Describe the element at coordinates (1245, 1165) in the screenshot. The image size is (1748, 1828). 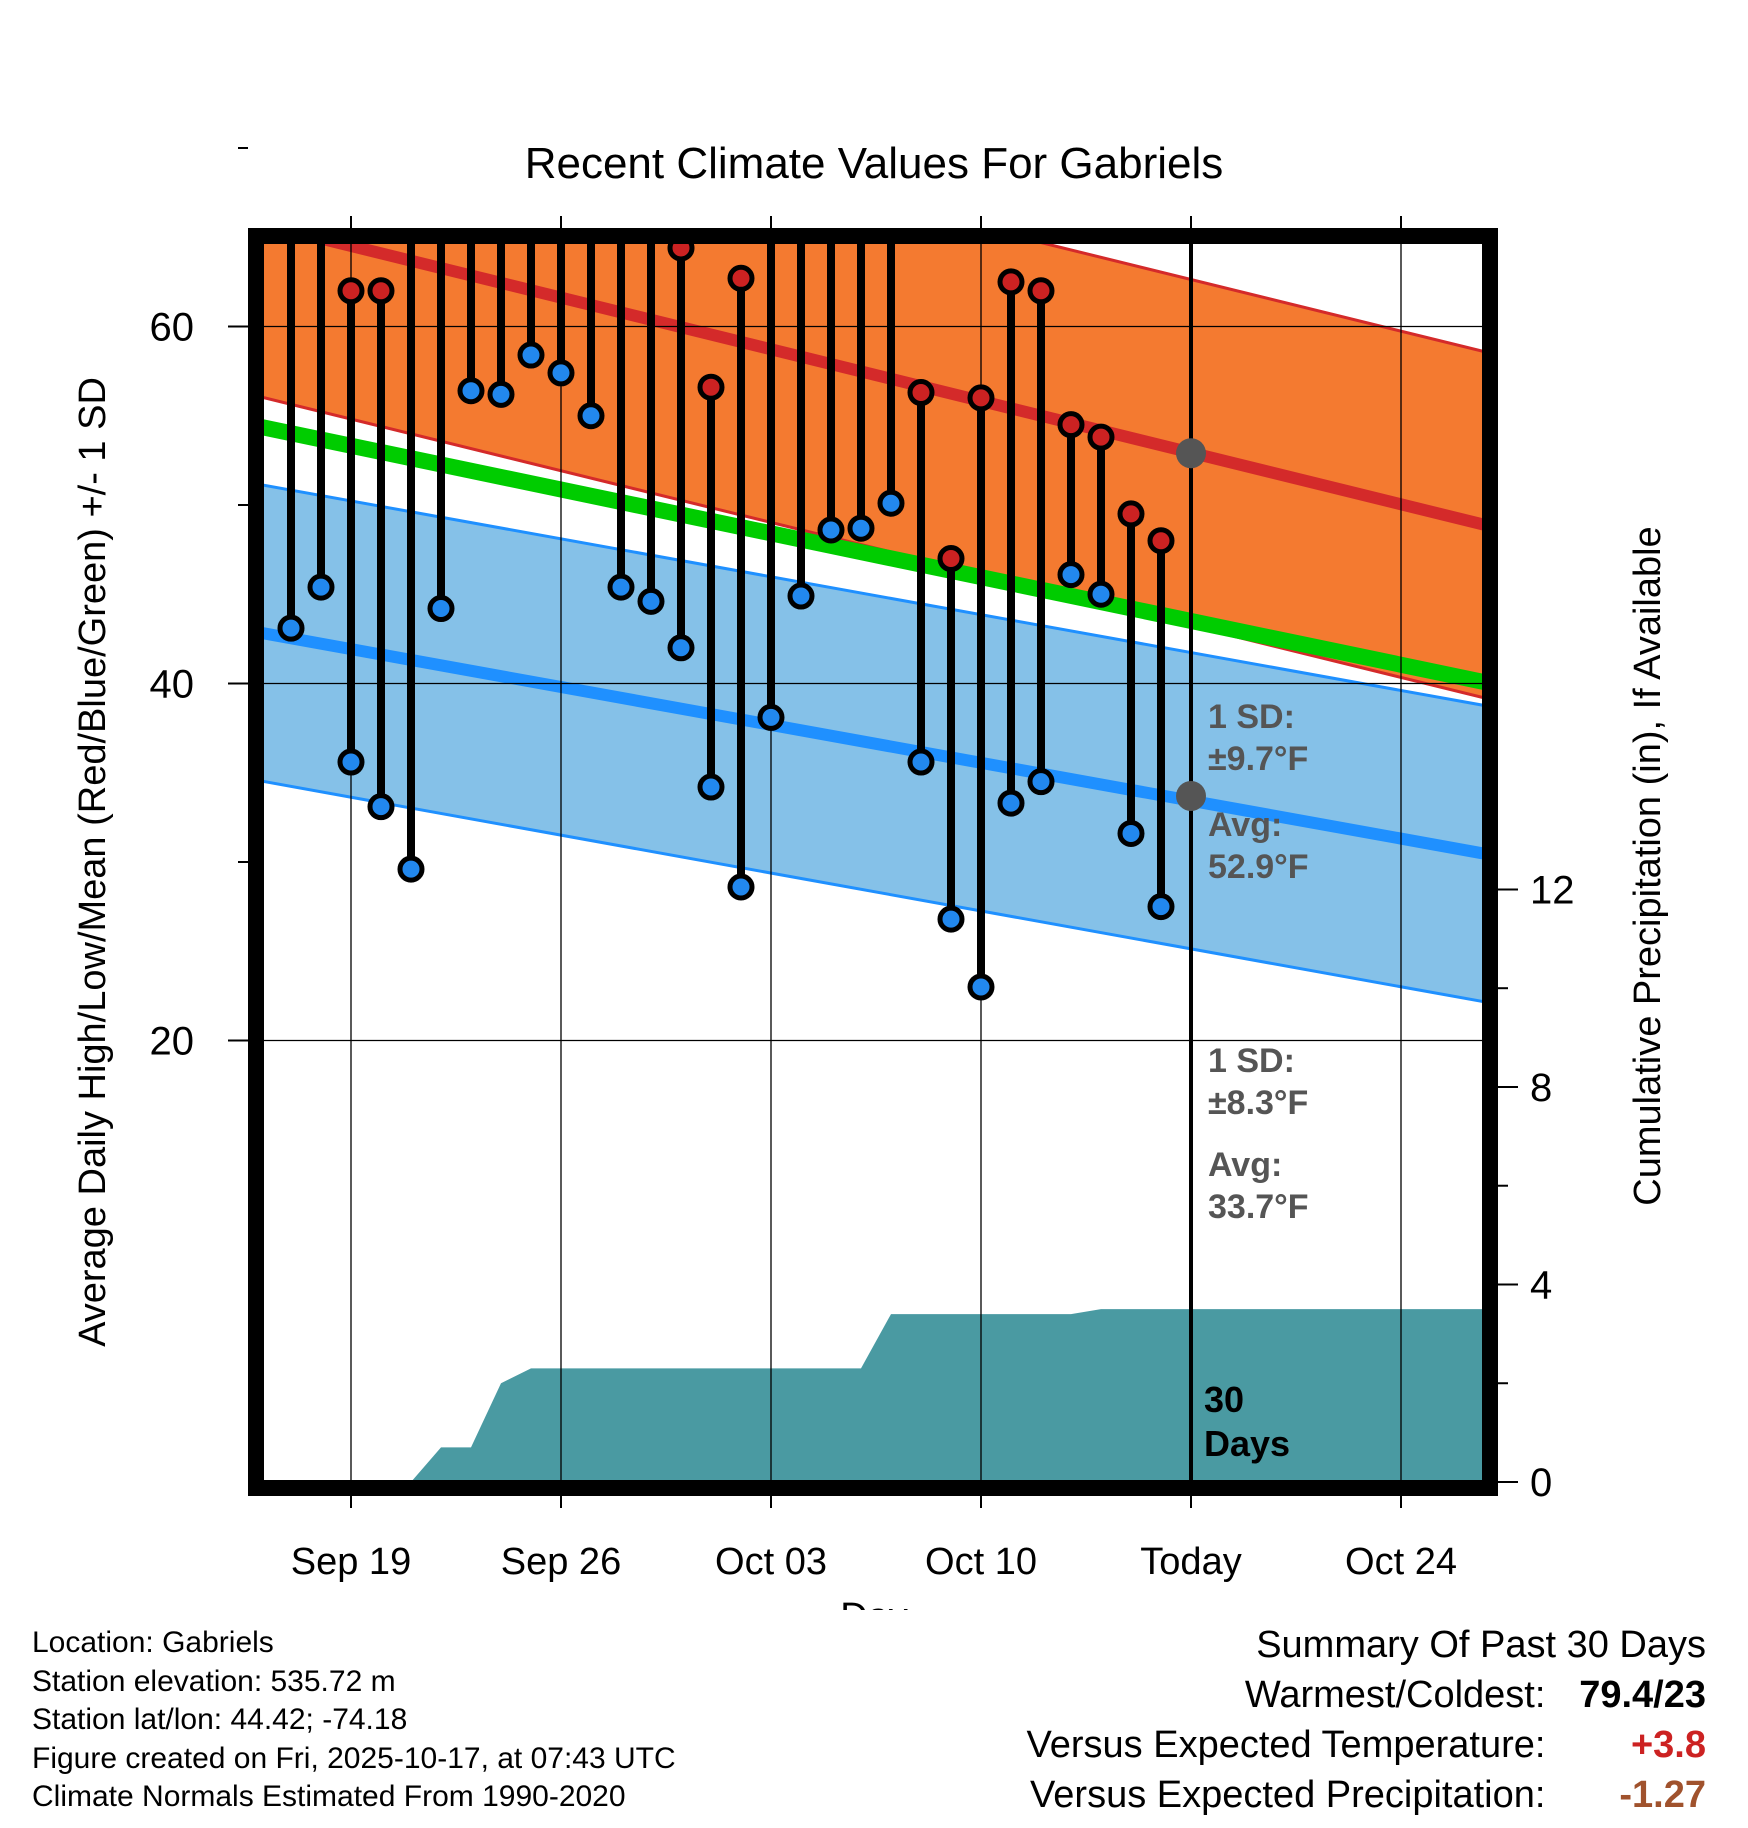
I see `low-avg-label: Avg:` at that location.